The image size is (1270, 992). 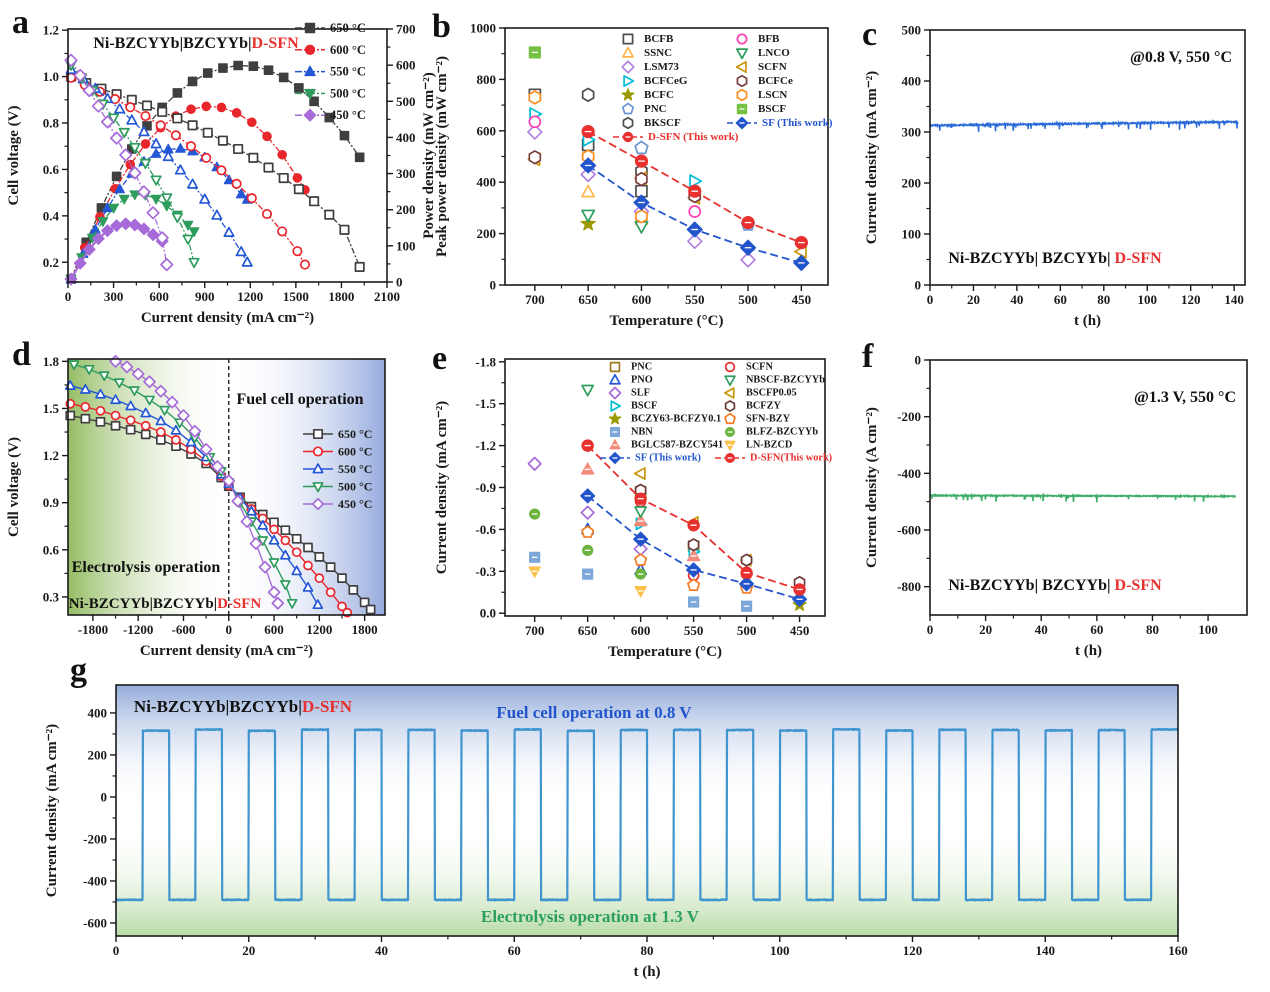 What do you see at coordinates (387, 296) in the screenshot?
I see `svg-text: 2100` at bounding box center [387, 296].